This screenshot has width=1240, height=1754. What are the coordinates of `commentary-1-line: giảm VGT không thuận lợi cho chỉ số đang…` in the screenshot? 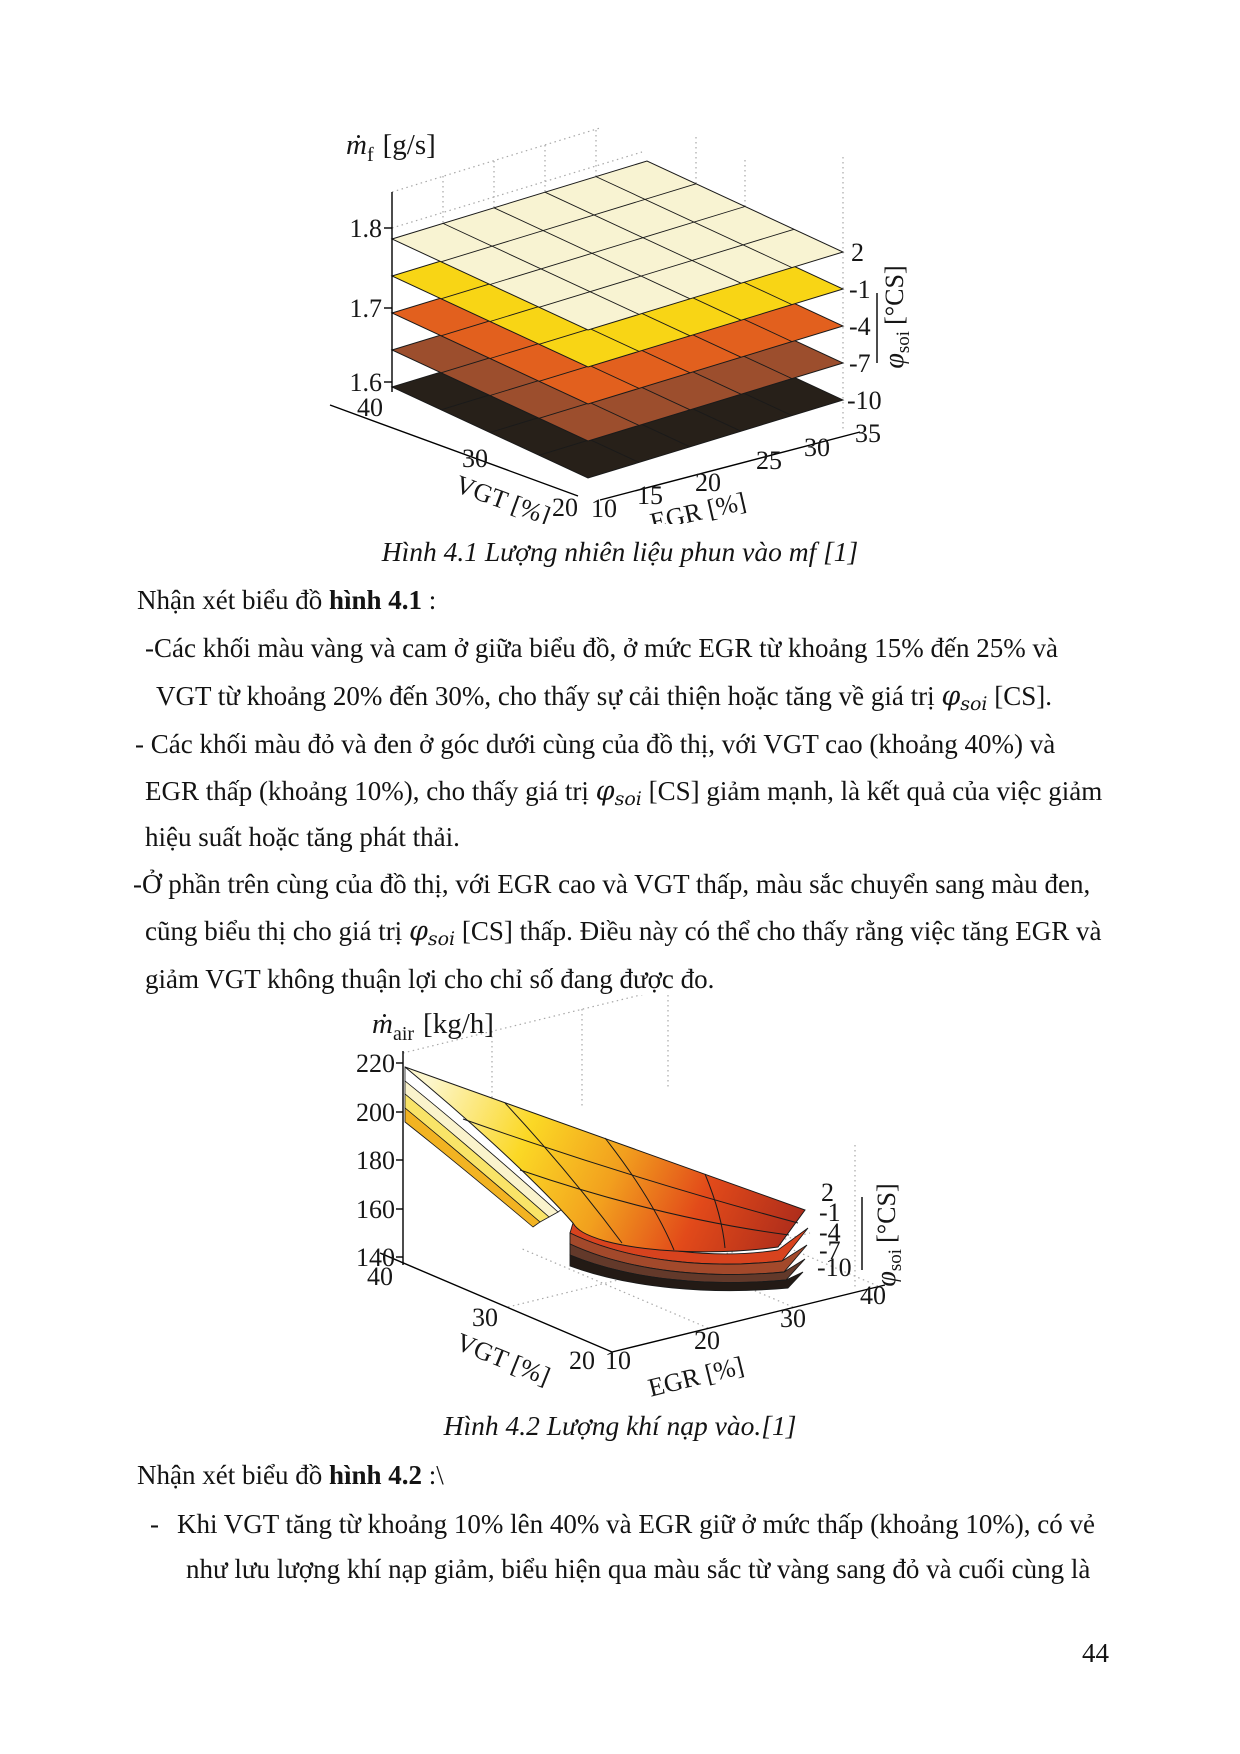 It's located at (430, 979).